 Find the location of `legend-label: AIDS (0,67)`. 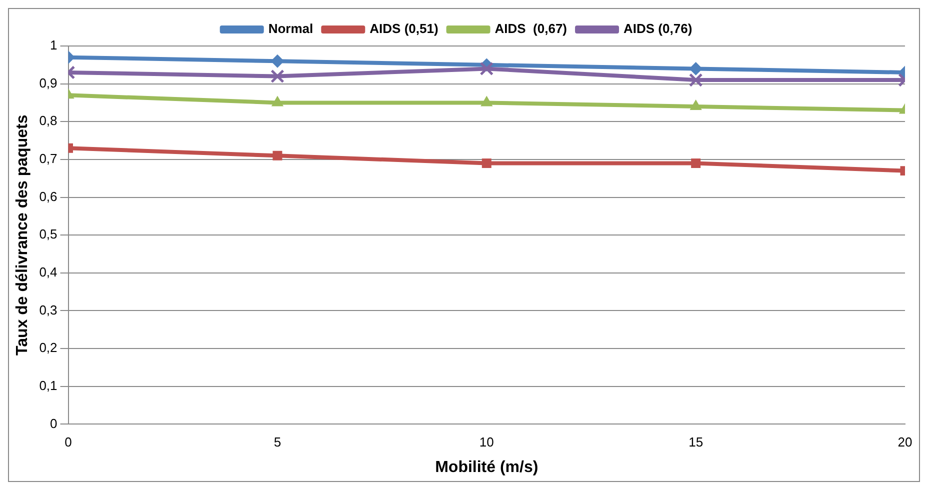

legend-label: AIDS (0,67) is located at coordinates (531, 28).